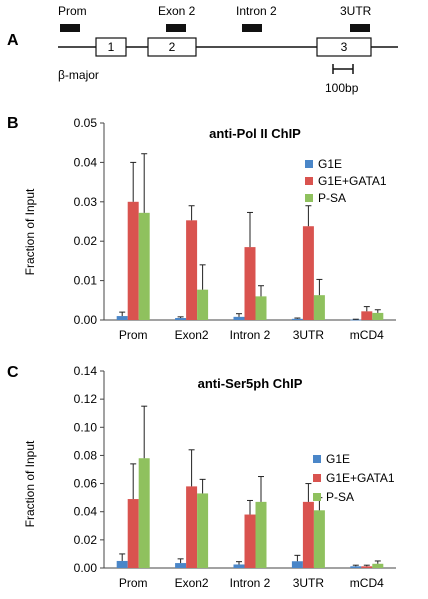 The height and width of the screenshot is (599, 428). I want to click on probe-label-prom: Prom, so click(72, 11).